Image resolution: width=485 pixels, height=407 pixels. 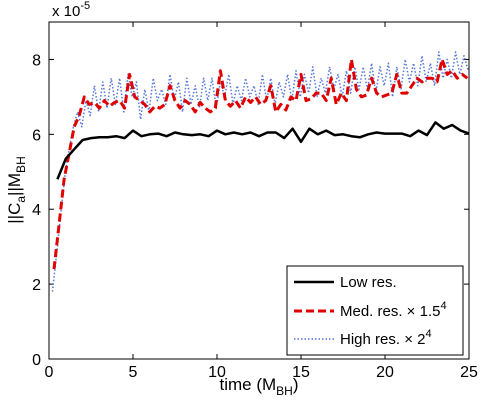 I want to click on x-tick-label: 20, so click(x=385, y=372).